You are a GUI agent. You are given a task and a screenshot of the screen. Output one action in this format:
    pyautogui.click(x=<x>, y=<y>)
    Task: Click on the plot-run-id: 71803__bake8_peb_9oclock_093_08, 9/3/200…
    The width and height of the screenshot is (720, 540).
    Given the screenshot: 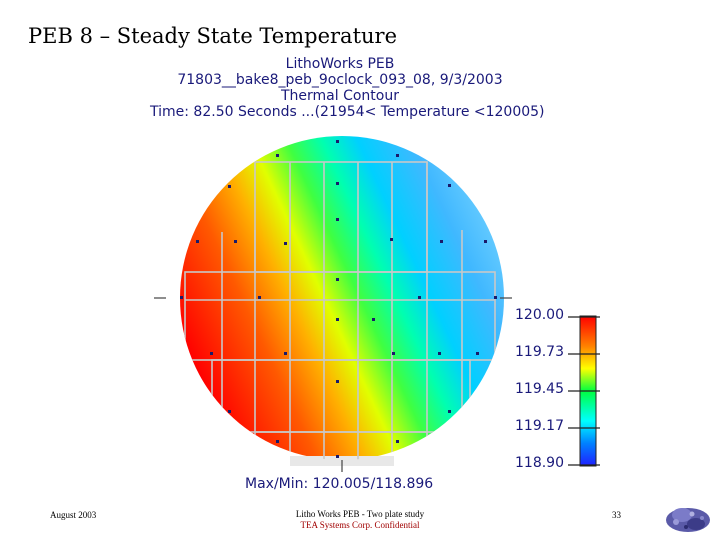 What is the action you would take?
    pyautogui.click(x=340, y=80)
    